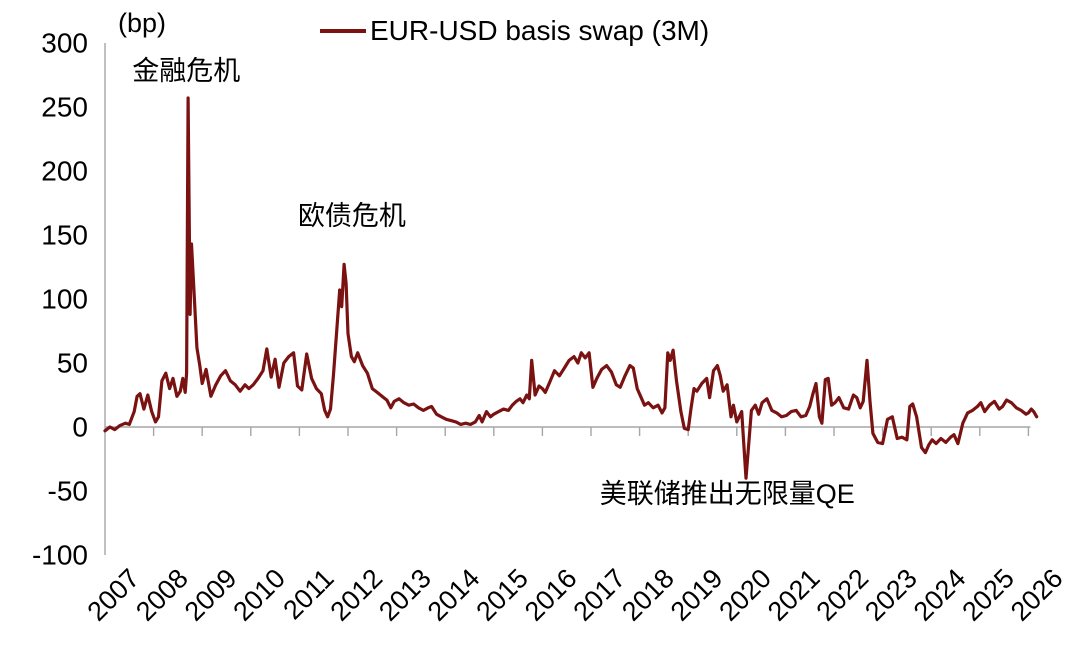 The width and height of the screenshot is (1069, 659). Describe the element at coordinates (648, 595) in the screenshot. I see `x-tick-label: 2018` at that location.